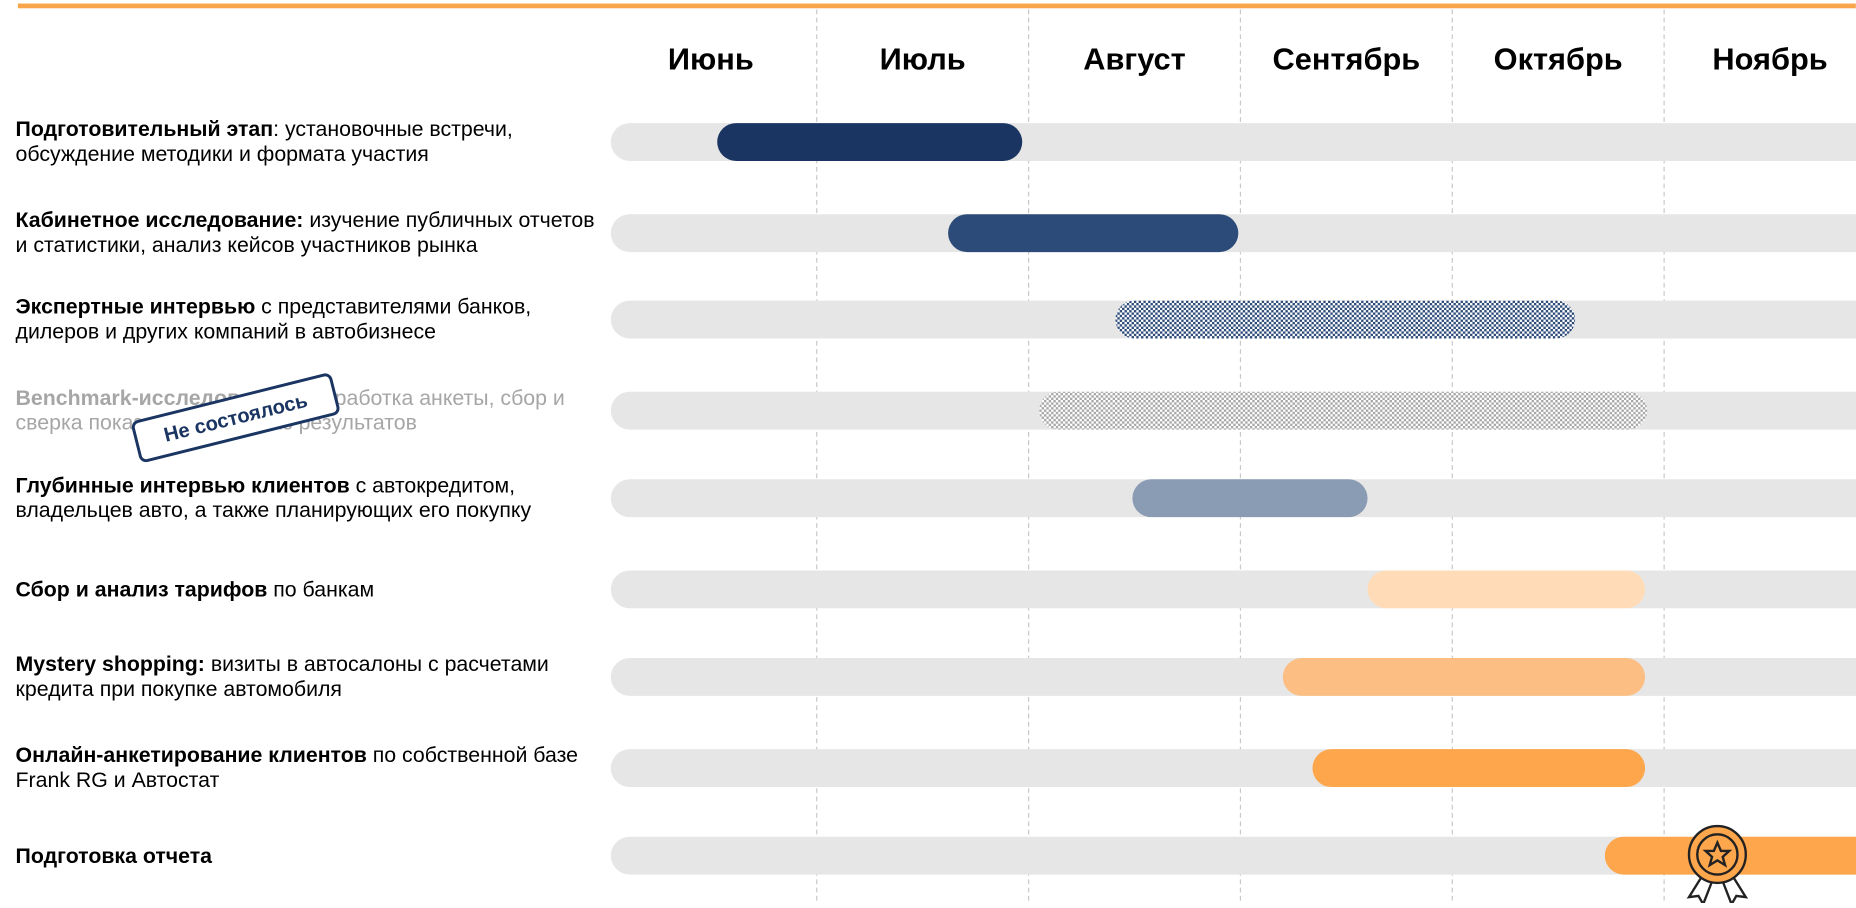 This screenshot has width=1856, height=908. I want to click on task-title: Mystery shopping:, so click(110, 664).